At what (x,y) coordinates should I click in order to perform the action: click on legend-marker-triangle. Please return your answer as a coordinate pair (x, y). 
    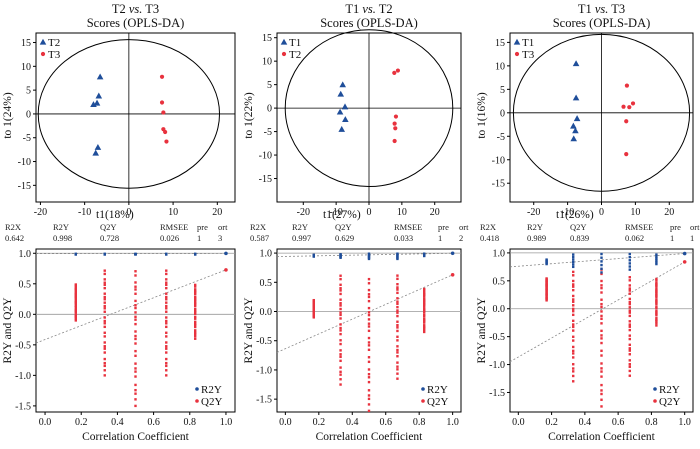
    Looking at the image, I should click on (517, 41).